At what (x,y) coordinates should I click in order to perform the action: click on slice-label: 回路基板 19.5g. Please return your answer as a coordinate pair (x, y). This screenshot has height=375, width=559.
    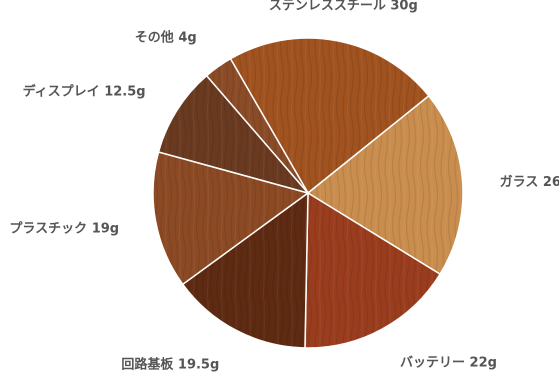
    Looking at the image, I should click on (170, 364).